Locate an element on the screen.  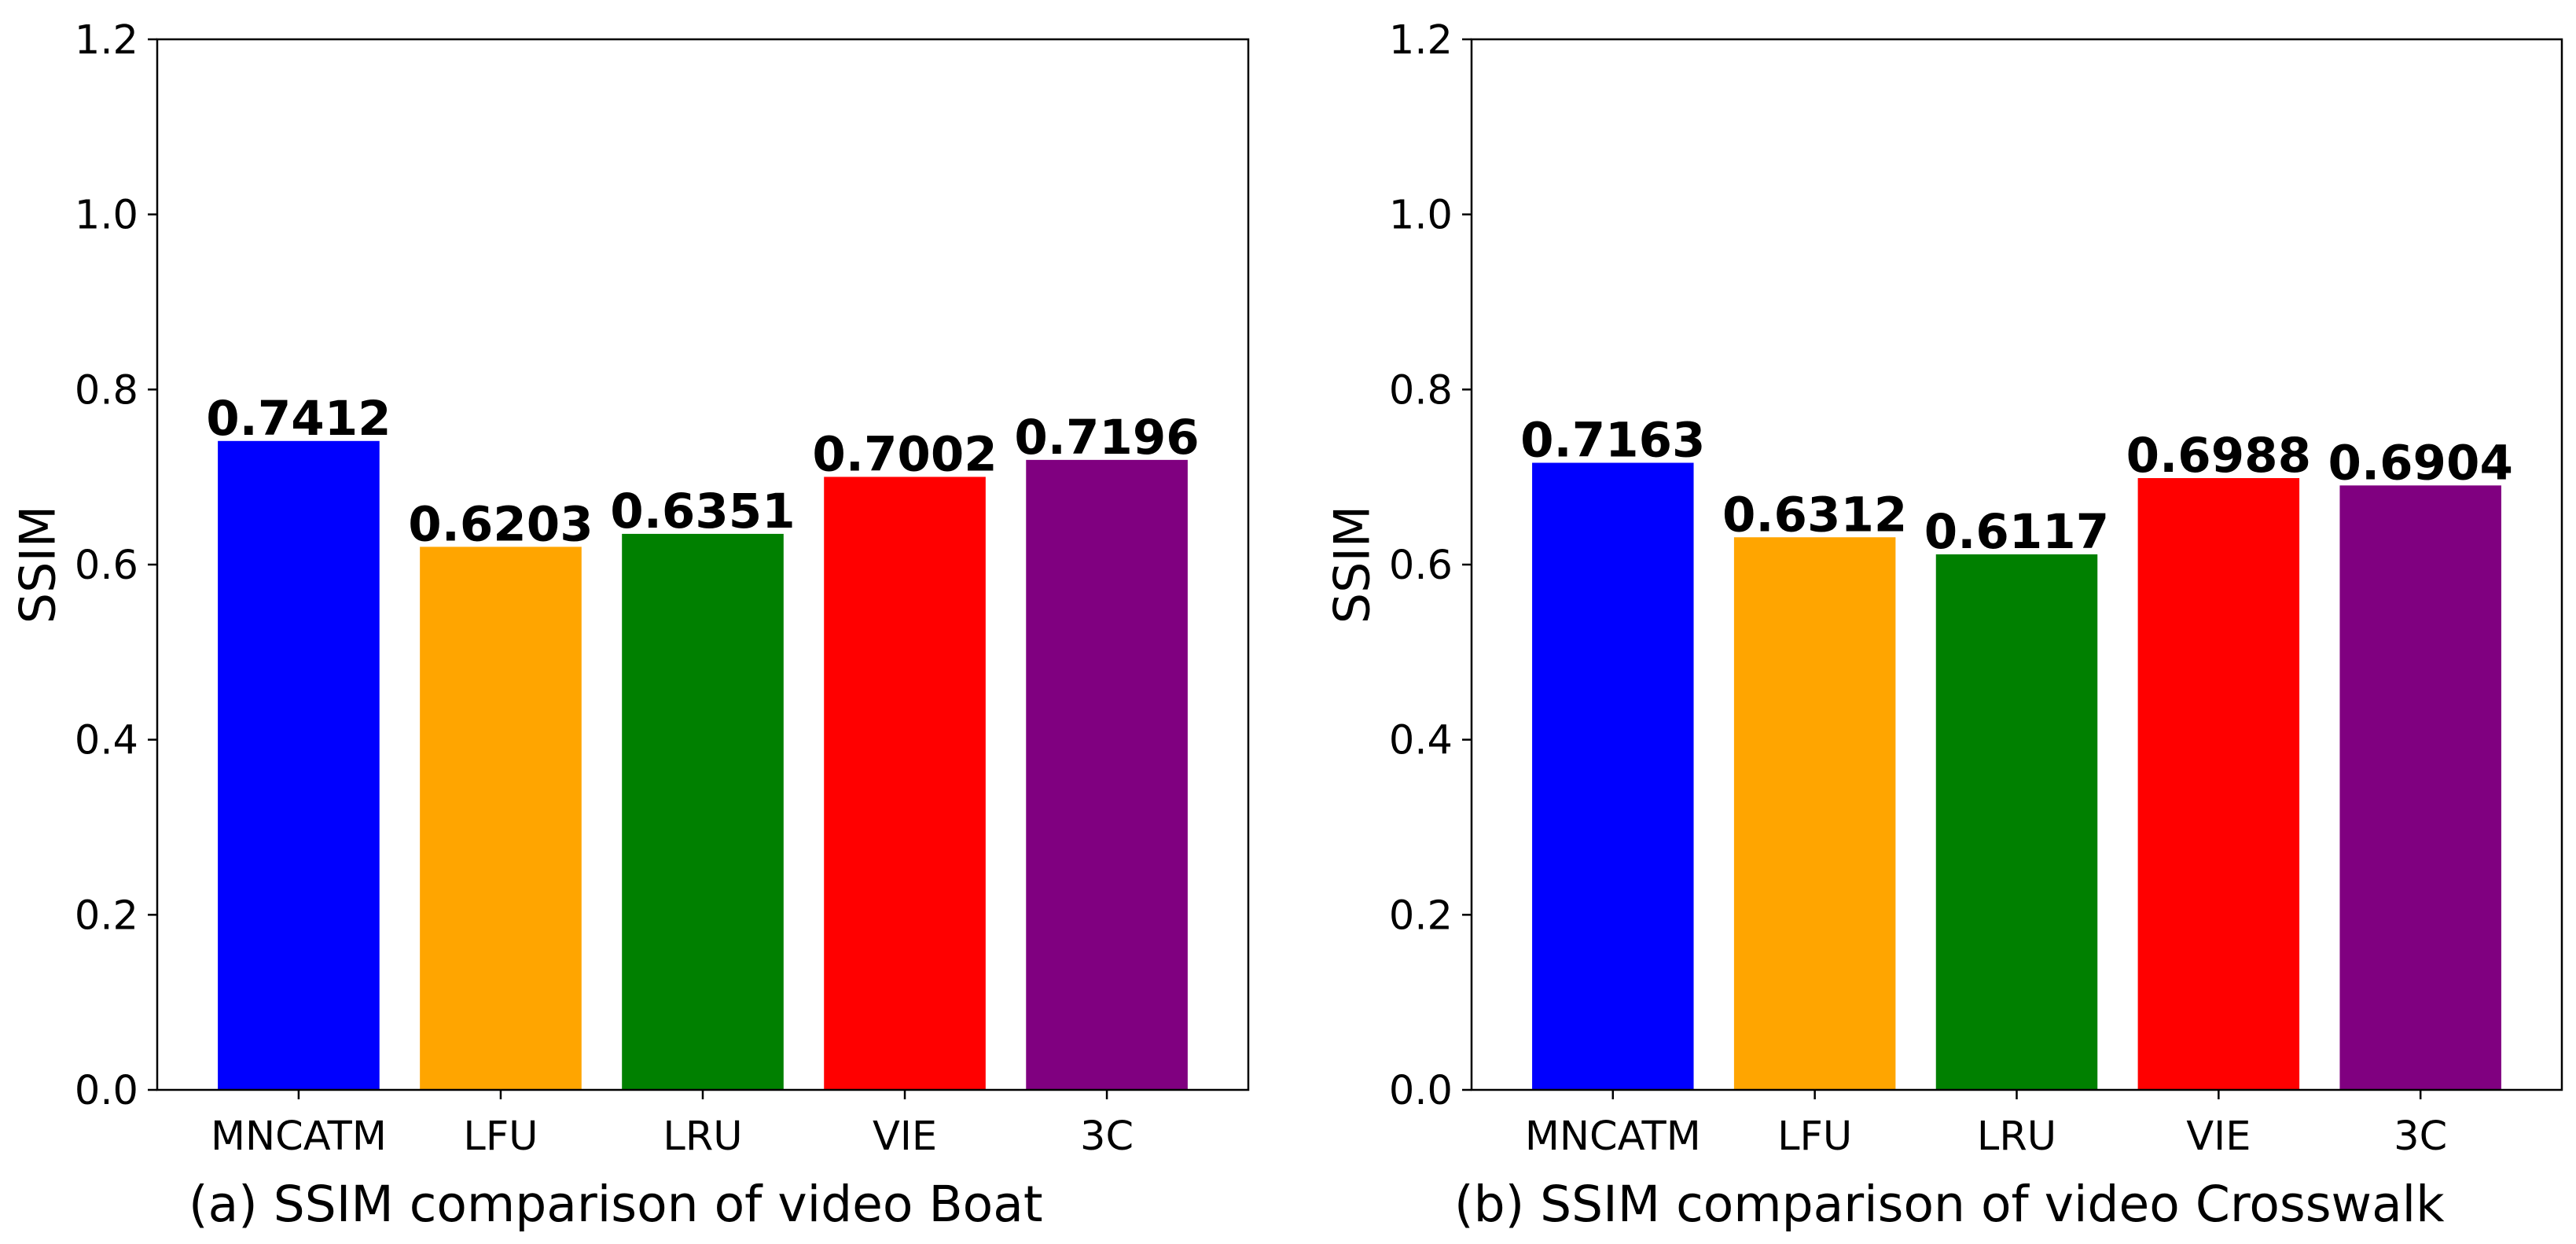
value-label: 0.6904 is located at coordinates (2420, 463).